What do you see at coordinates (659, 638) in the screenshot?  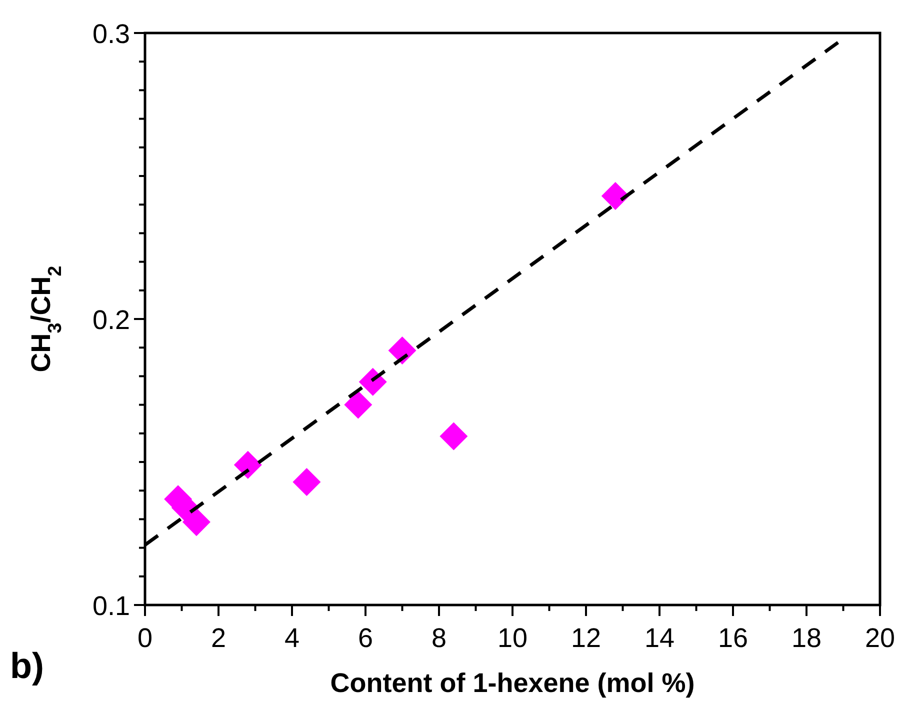 I see `x-tick-label: 14` at bounding box center [659, 638].